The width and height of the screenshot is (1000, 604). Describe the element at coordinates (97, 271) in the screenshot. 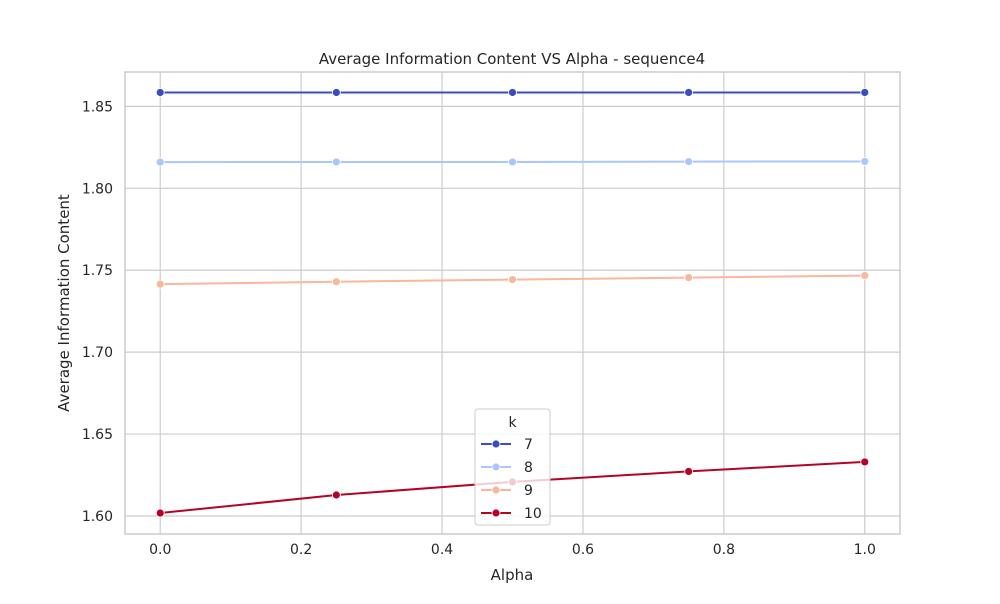

I see `y-tick-label: 1.75` at that location.